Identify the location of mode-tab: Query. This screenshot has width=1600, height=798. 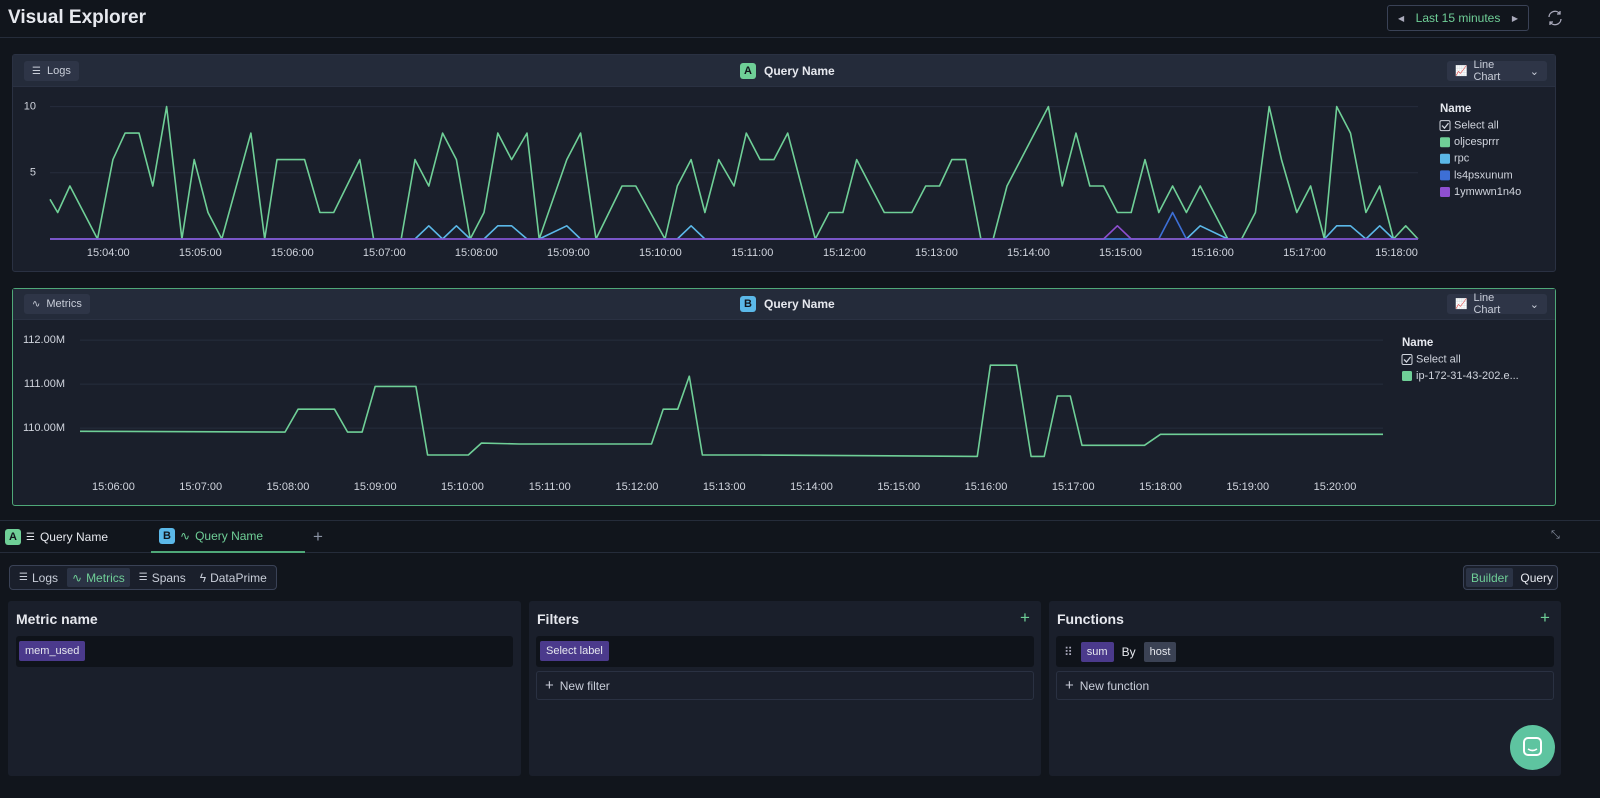
(1537, 577).